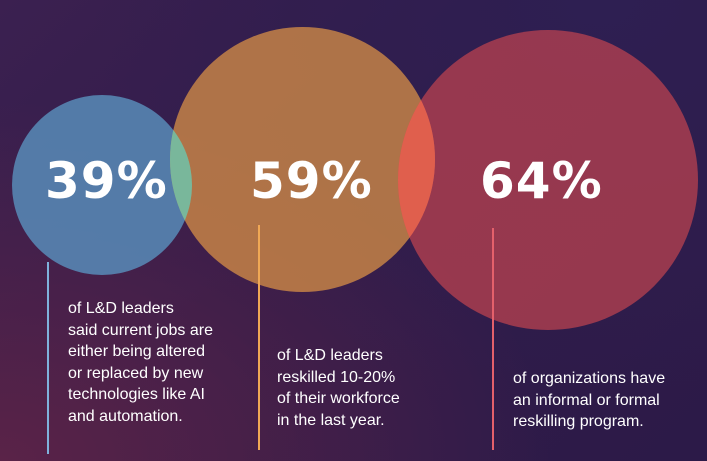 The height and width of the screenshot is (461, 707). What do you see at coordinates (136, 351) in the screenshot?
I see `description-line: either being altered` at bounding box center [136, 351].